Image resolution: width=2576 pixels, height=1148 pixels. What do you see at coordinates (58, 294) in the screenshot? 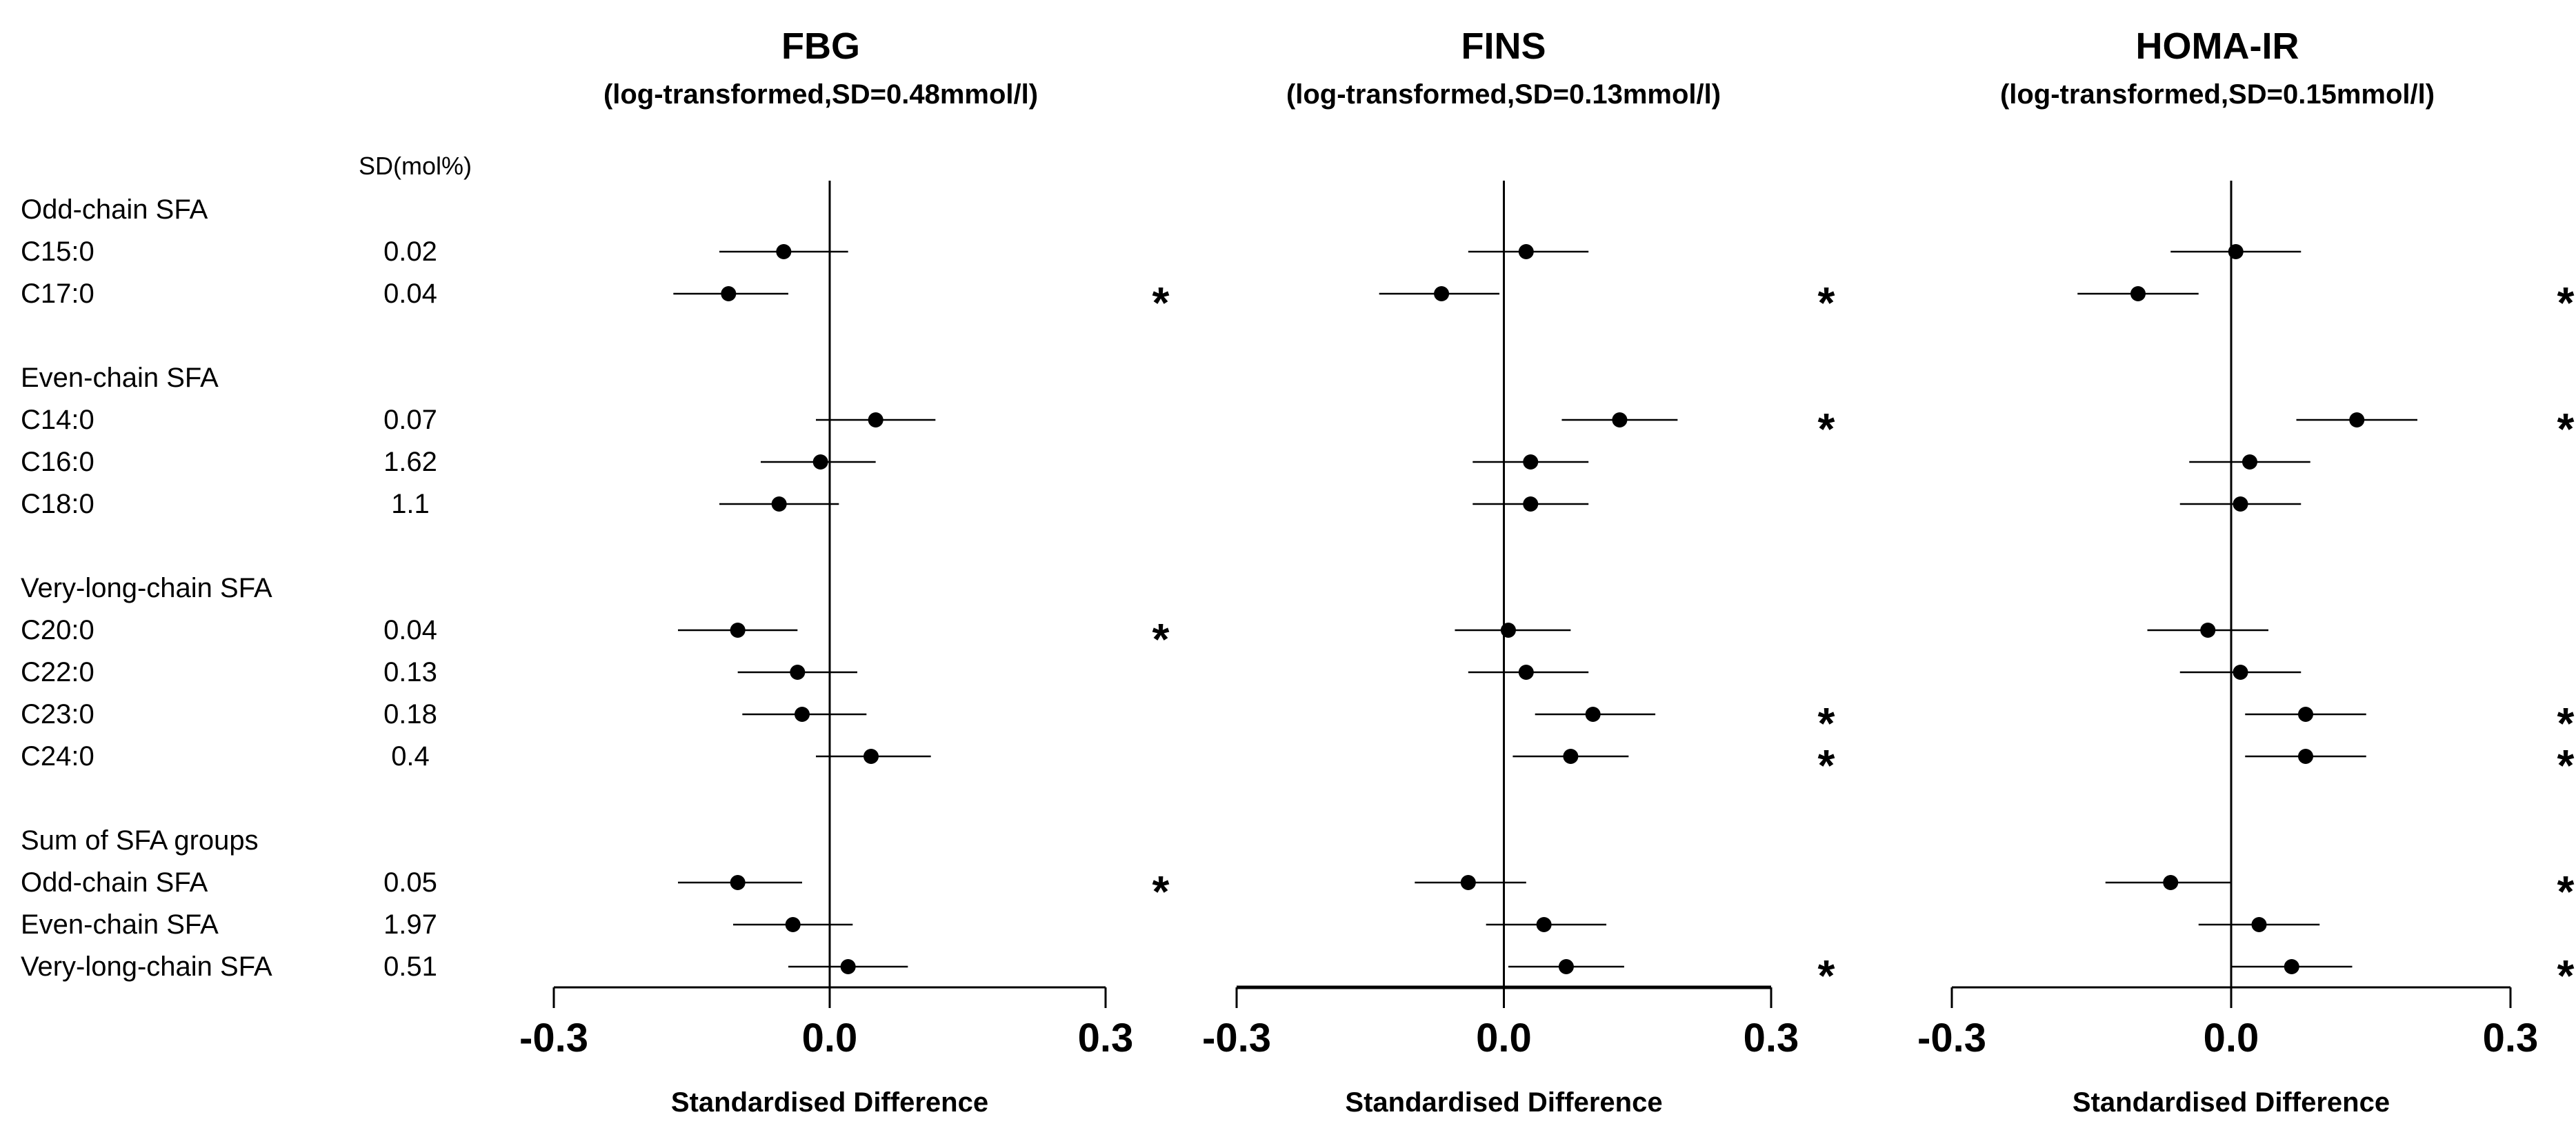
I see `row-label: C17:0` at bounding box center [58, 294].